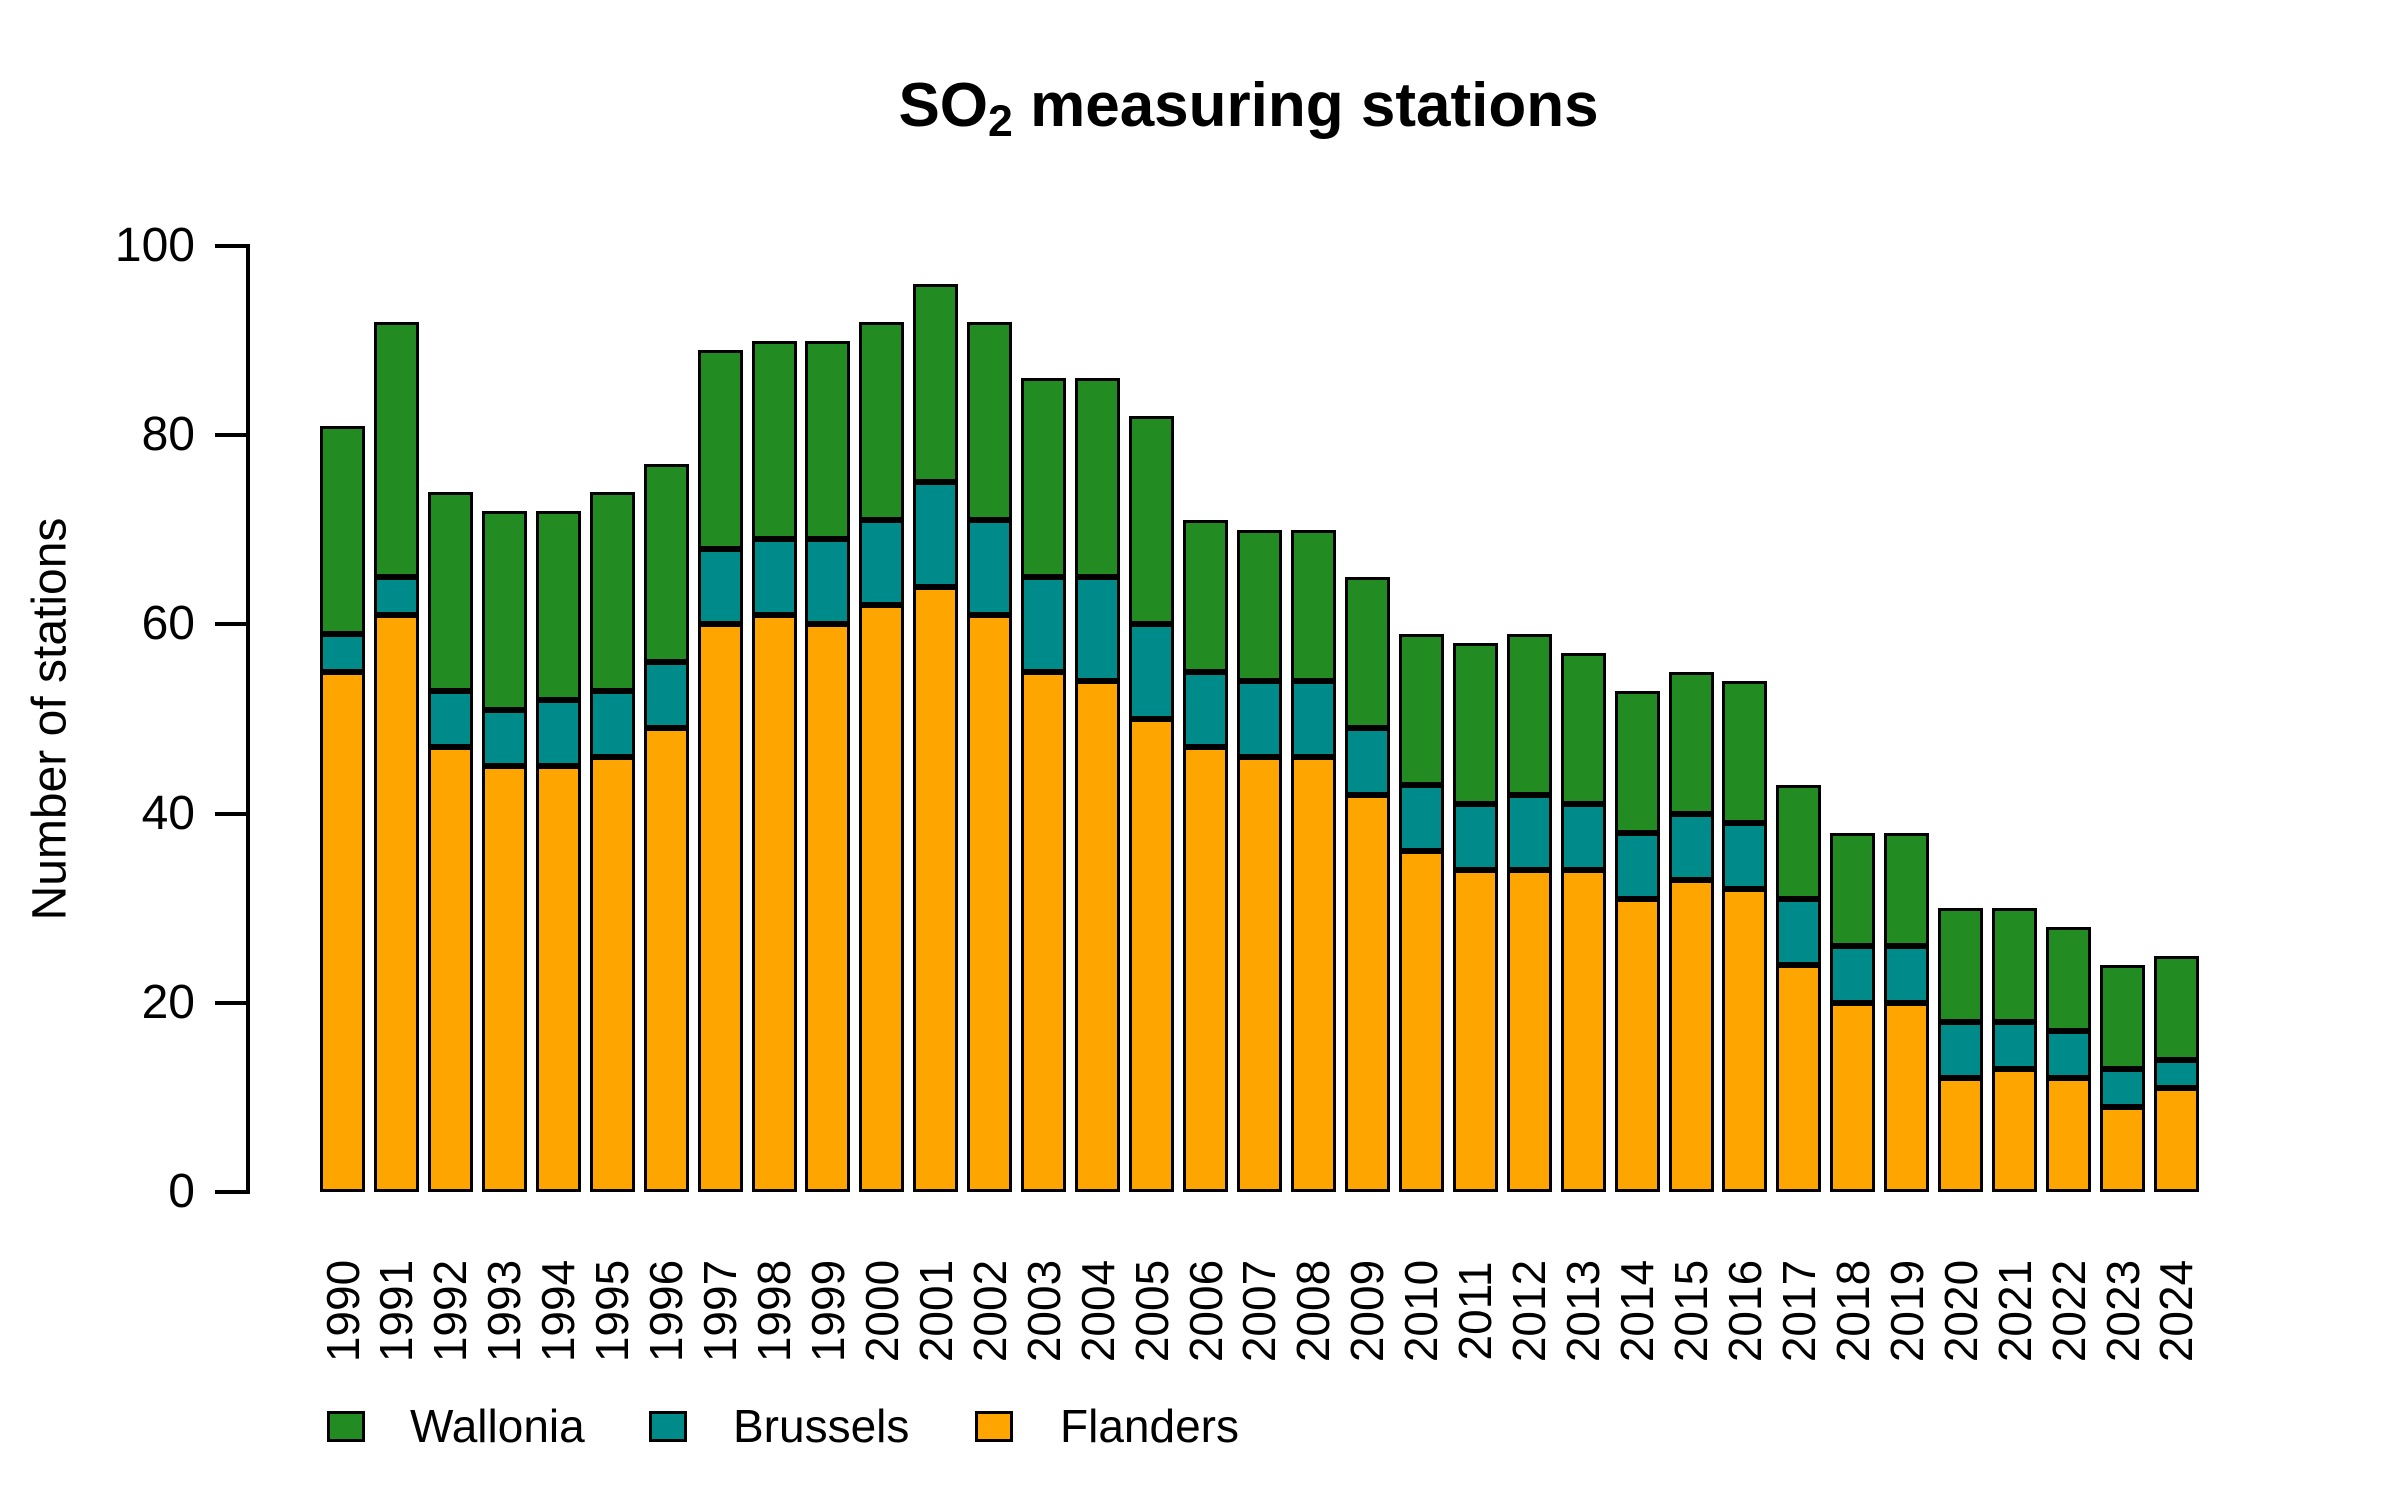  I want to click on bar-2015-wallonia-segment, so click(1691, 742).